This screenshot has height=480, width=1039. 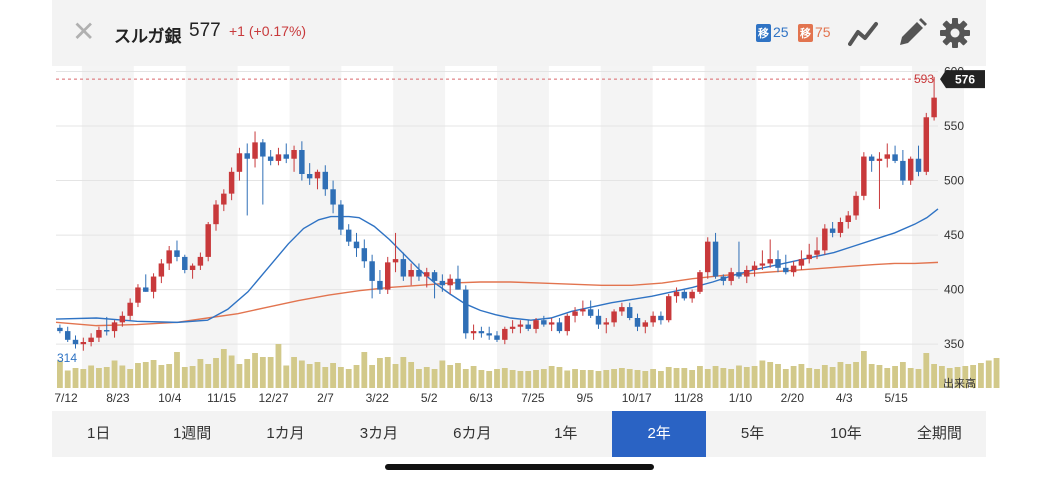 What do you see at coordinates (955, 33) in the screenshot?
I see `gear-icon` at bounding box center [955, 33].